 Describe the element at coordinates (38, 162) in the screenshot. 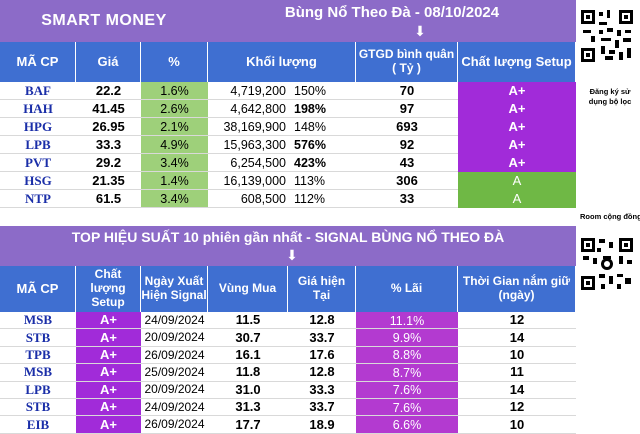

I see `stock-symbol: PVT` at that location.